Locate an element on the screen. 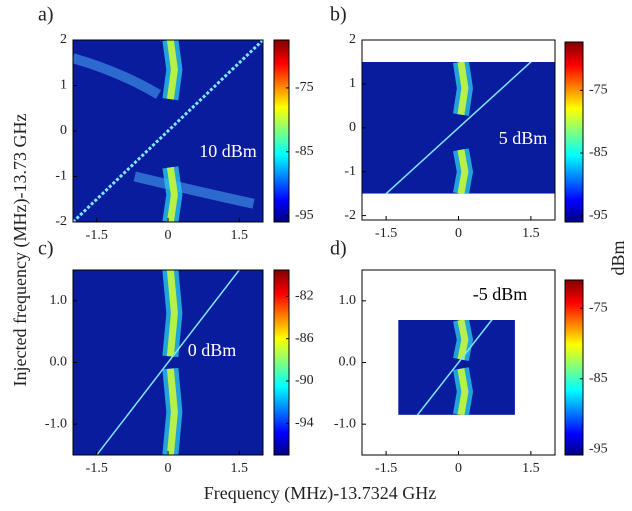 Image resolution: width=632 pixels, height=511 pixels. panel-label: c) is located at coordinates (46, 249).